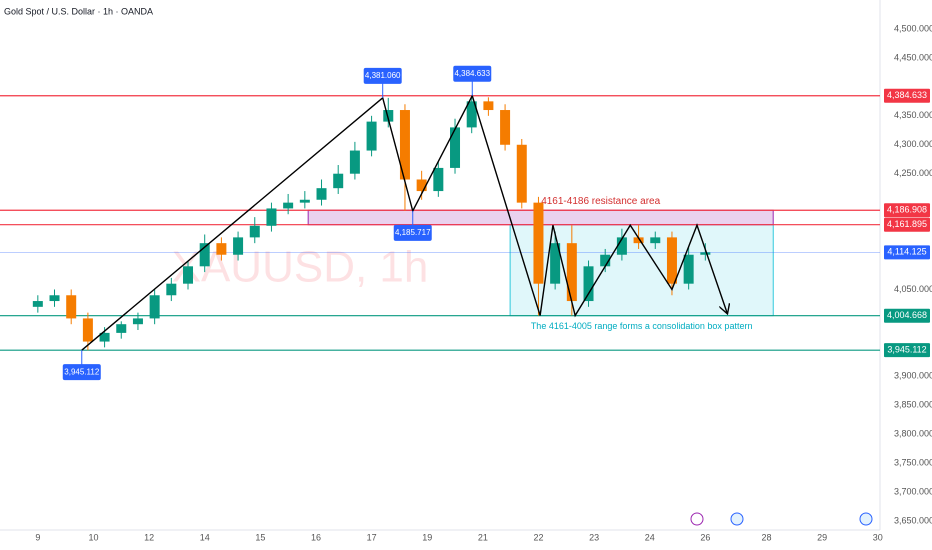 This screenshot has width=932, height=550. I want to click on watermark: XAUUSD, 1h, so click(300, 267).